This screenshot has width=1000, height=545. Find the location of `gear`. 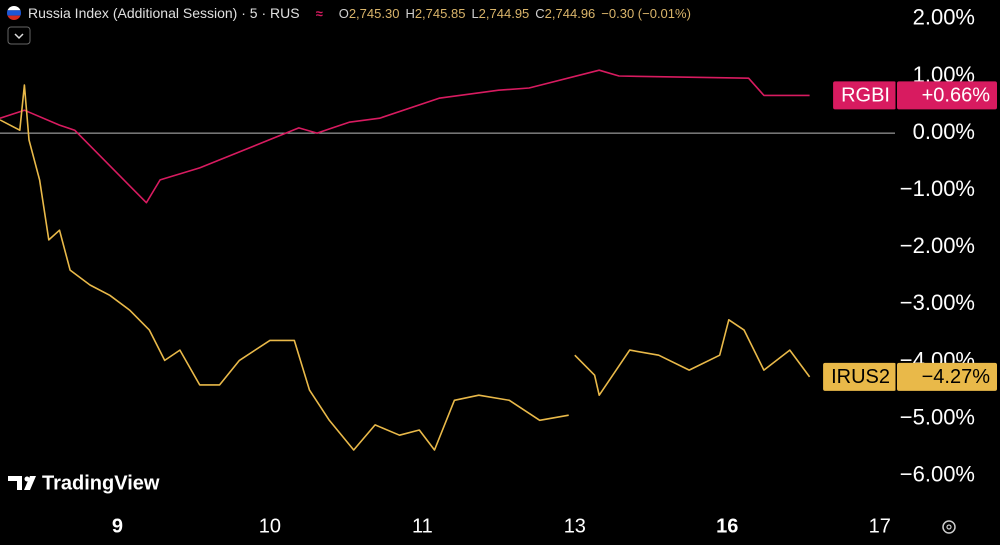

gear is located at coordinates (949, 527).